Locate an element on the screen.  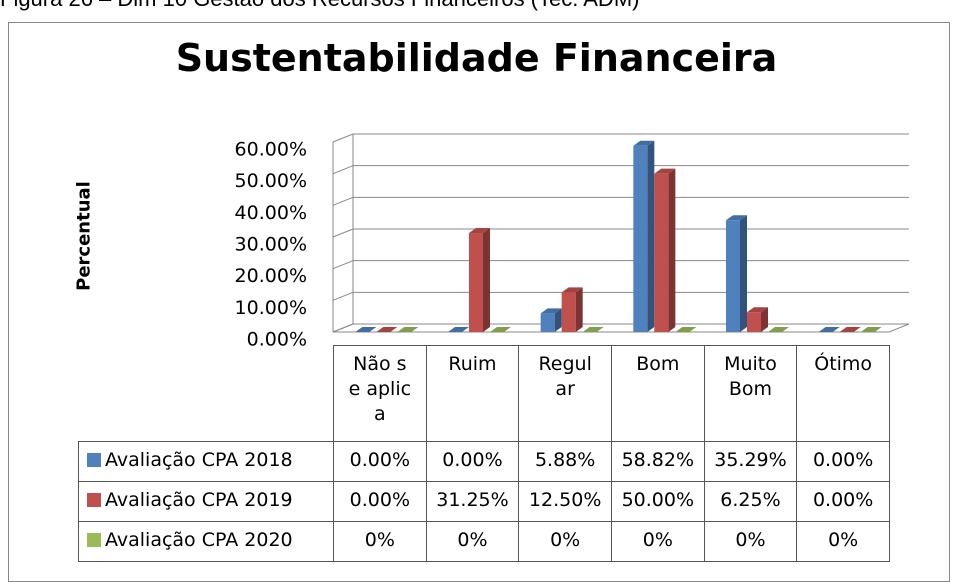
category-label: Bom is located at coordinates (658, 393).